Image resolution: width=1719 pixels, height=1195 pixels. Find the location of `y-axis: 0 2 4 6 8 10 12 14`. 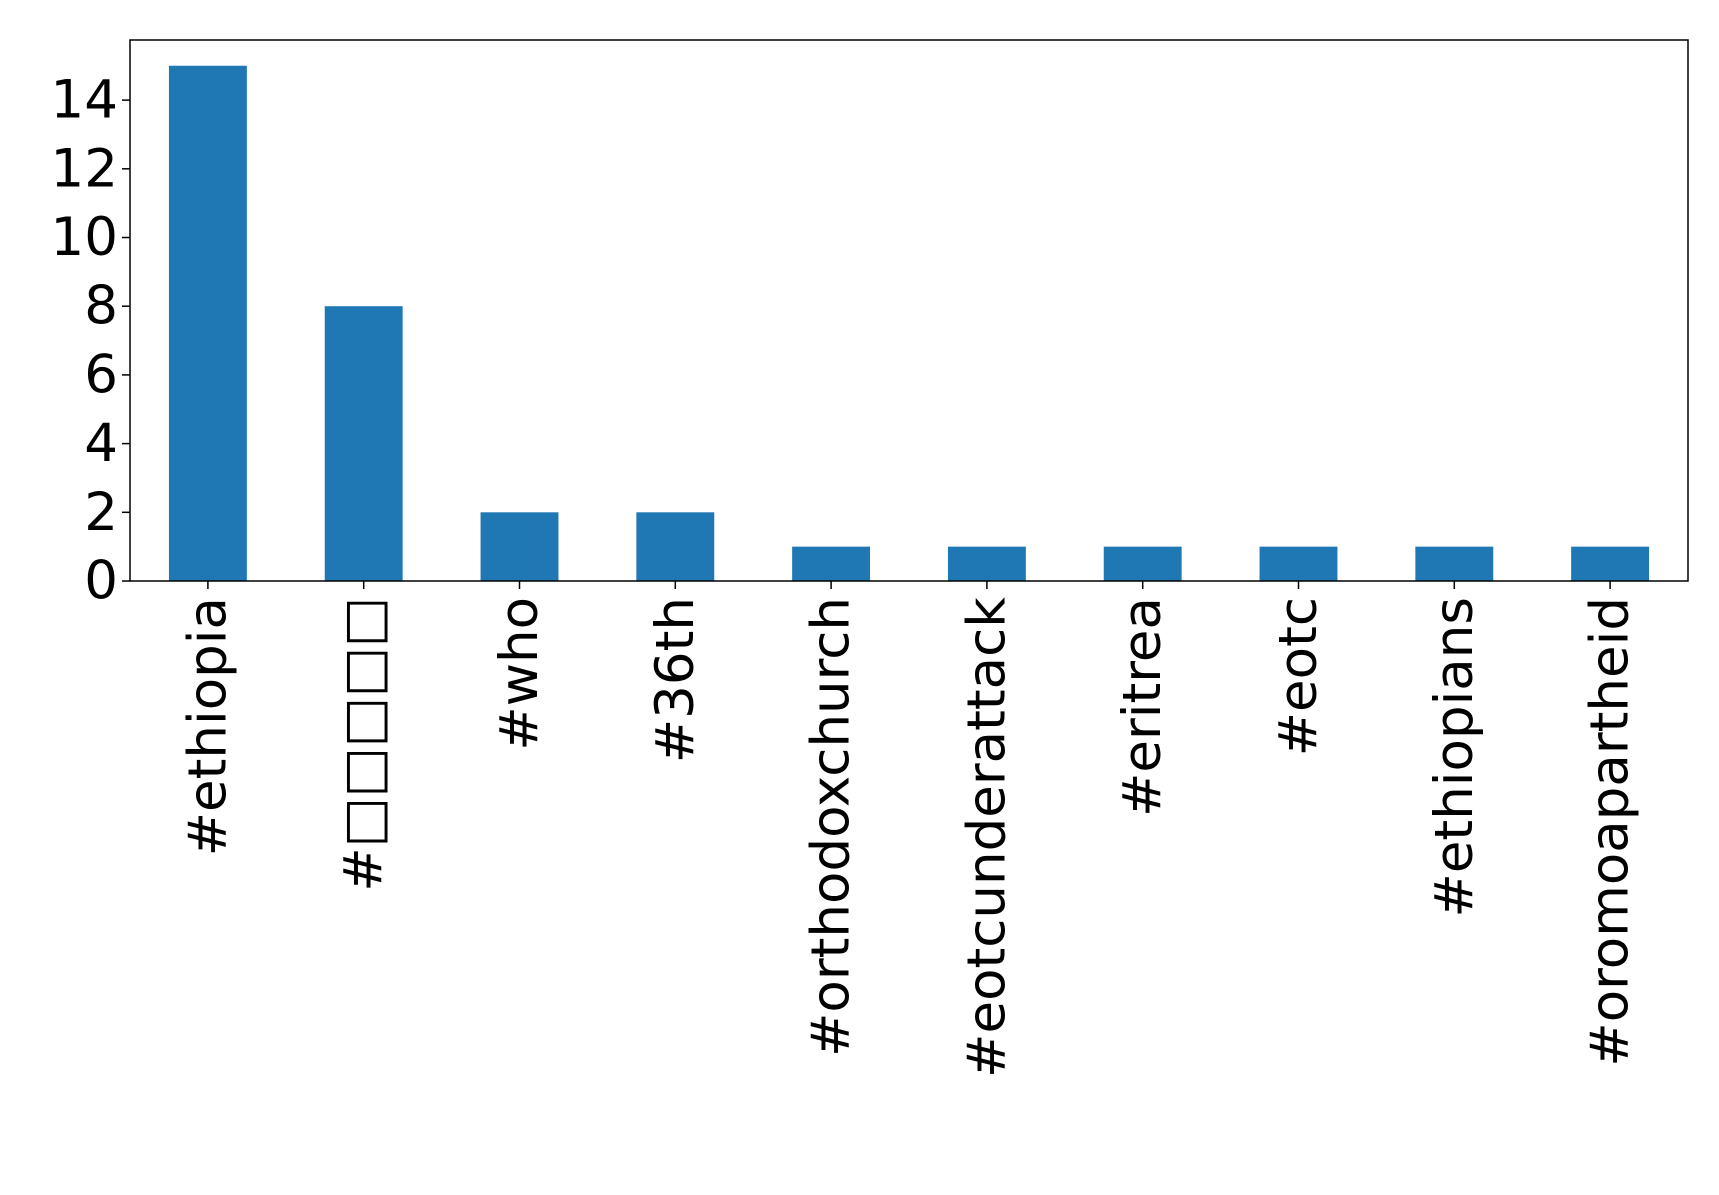

y-axis: 0 2 4 6 8 10 12 14 is located at coordinates (90, 341).